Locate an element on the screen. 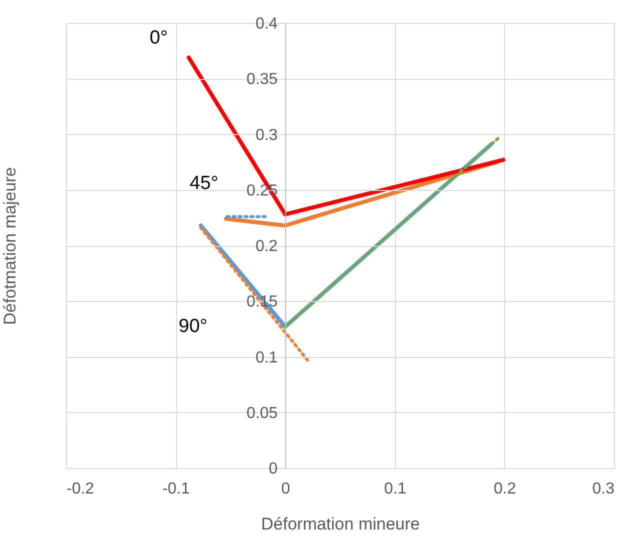 Image resolution: width=628 pixels, height=548 pixels. y-tick-label: 0.1 is located at coordinates (266, 357).